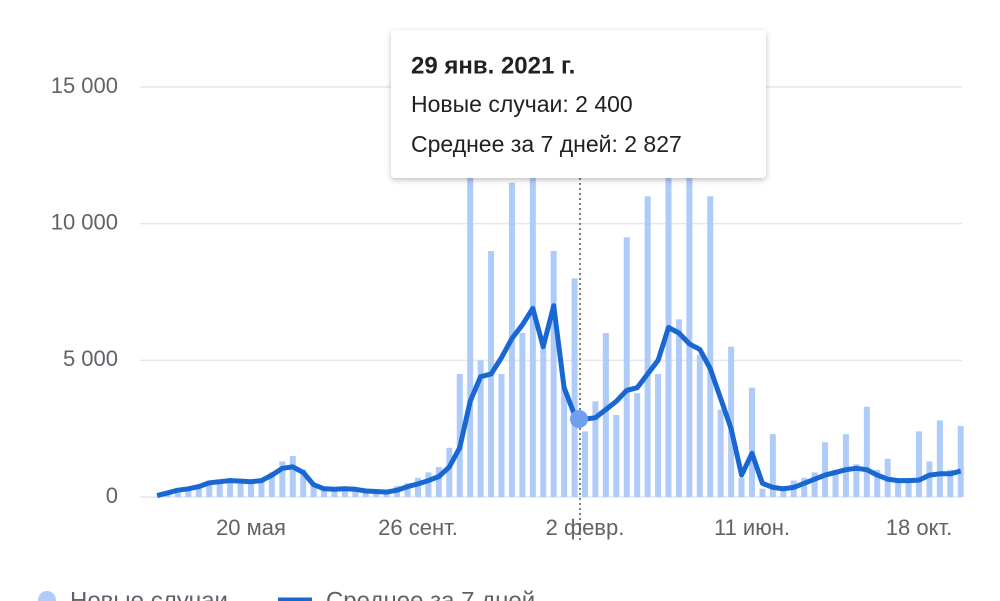 The image size is (1000, 601). What do you see at coordinates (149, 594) in the screenshot?
I see `legend-label: Новые случаи` at bounding box center [149, 594].